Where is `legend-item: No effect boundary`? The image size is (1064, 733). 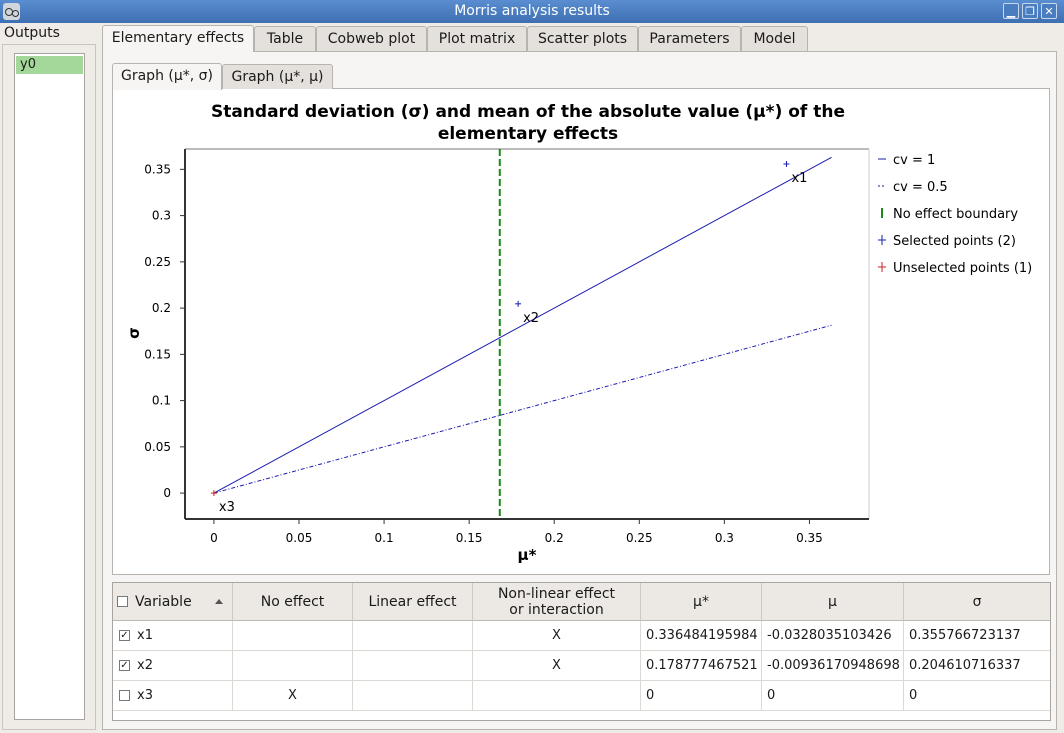
legend-item: No effect boundary is located at coordinates (949, 214).